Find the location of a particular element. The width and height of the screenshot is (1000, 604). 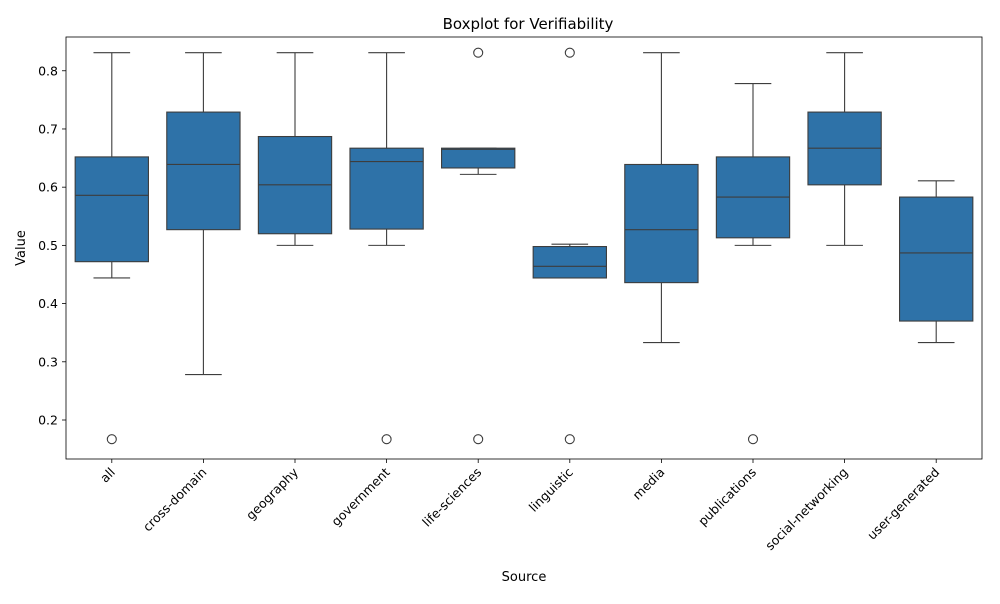

x-axis-label: Source is located at coordinates (524, 577).